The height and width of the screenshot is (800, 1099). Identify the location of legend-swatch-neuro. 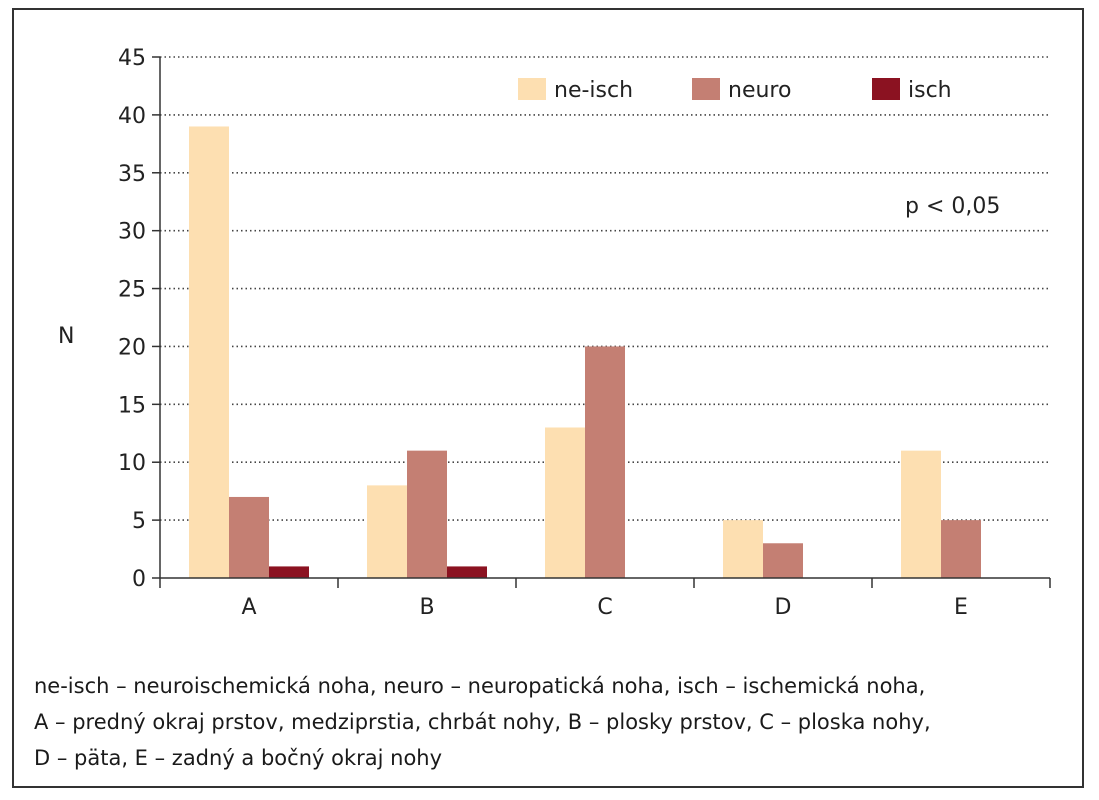
(706, 89).